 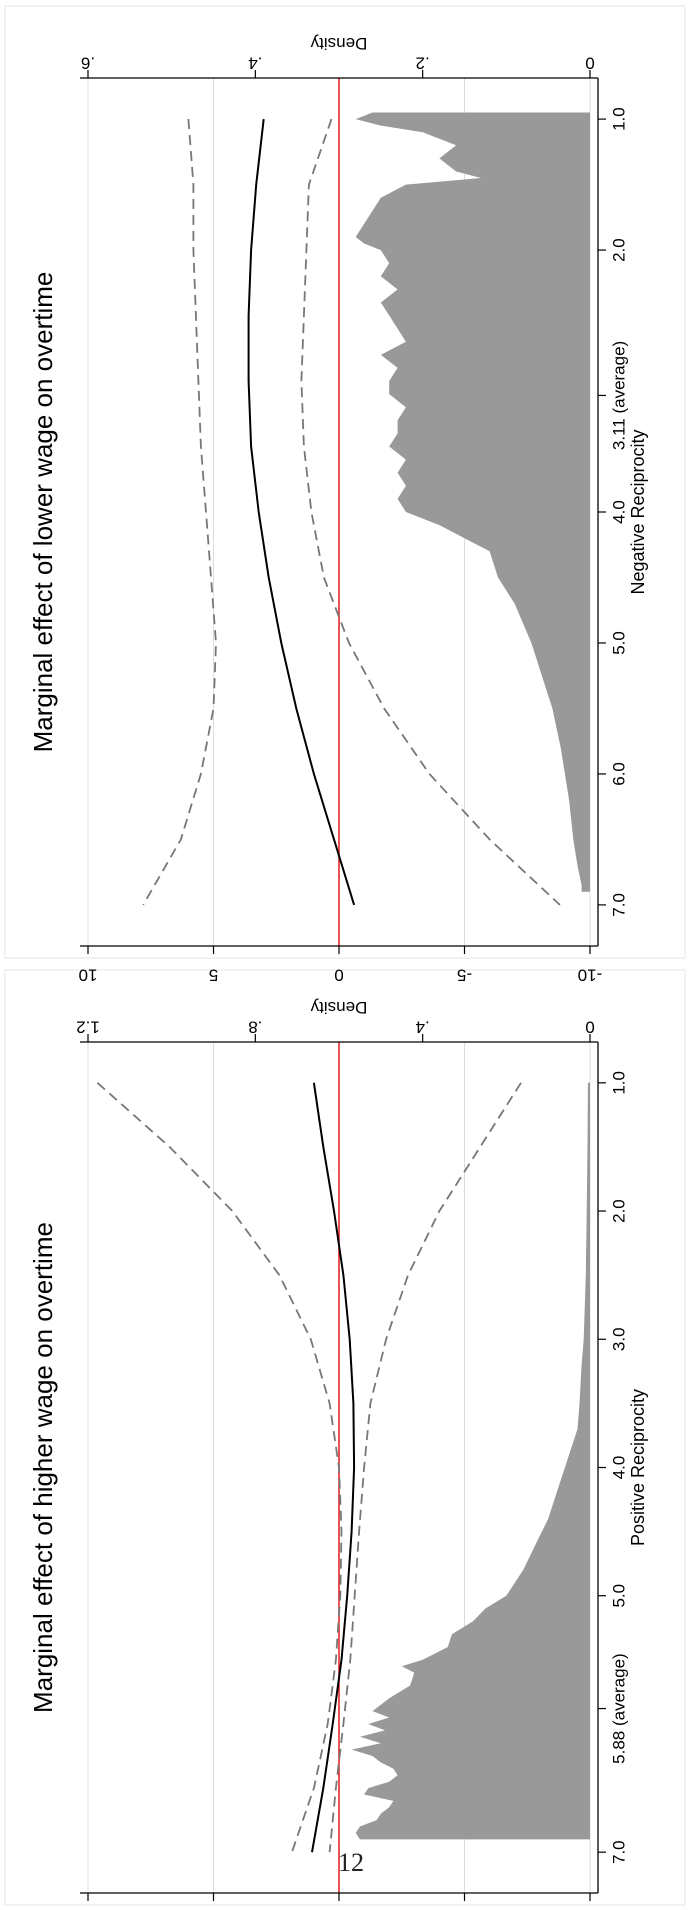 I want to click on x-tick-label: 3.0, so click(x=618, y=1339).